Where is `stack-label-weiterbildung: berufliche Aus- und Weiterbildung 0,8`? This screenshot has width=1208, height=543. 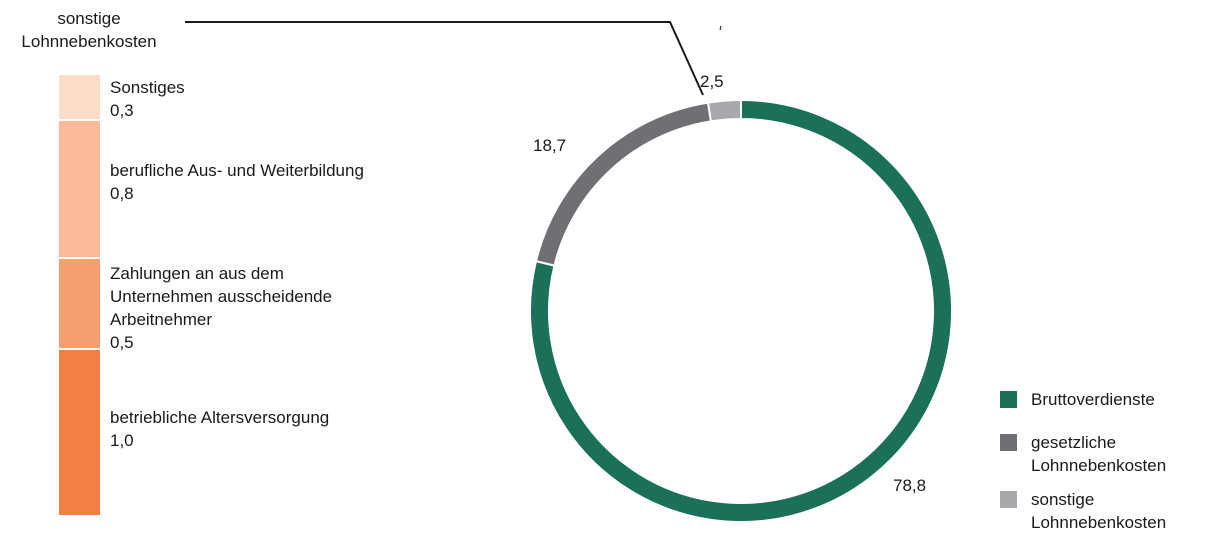 stack-label-weiterbildung: berufliche Aus- und Weiterbildung 0,8 is located at coordinates (237, 182).